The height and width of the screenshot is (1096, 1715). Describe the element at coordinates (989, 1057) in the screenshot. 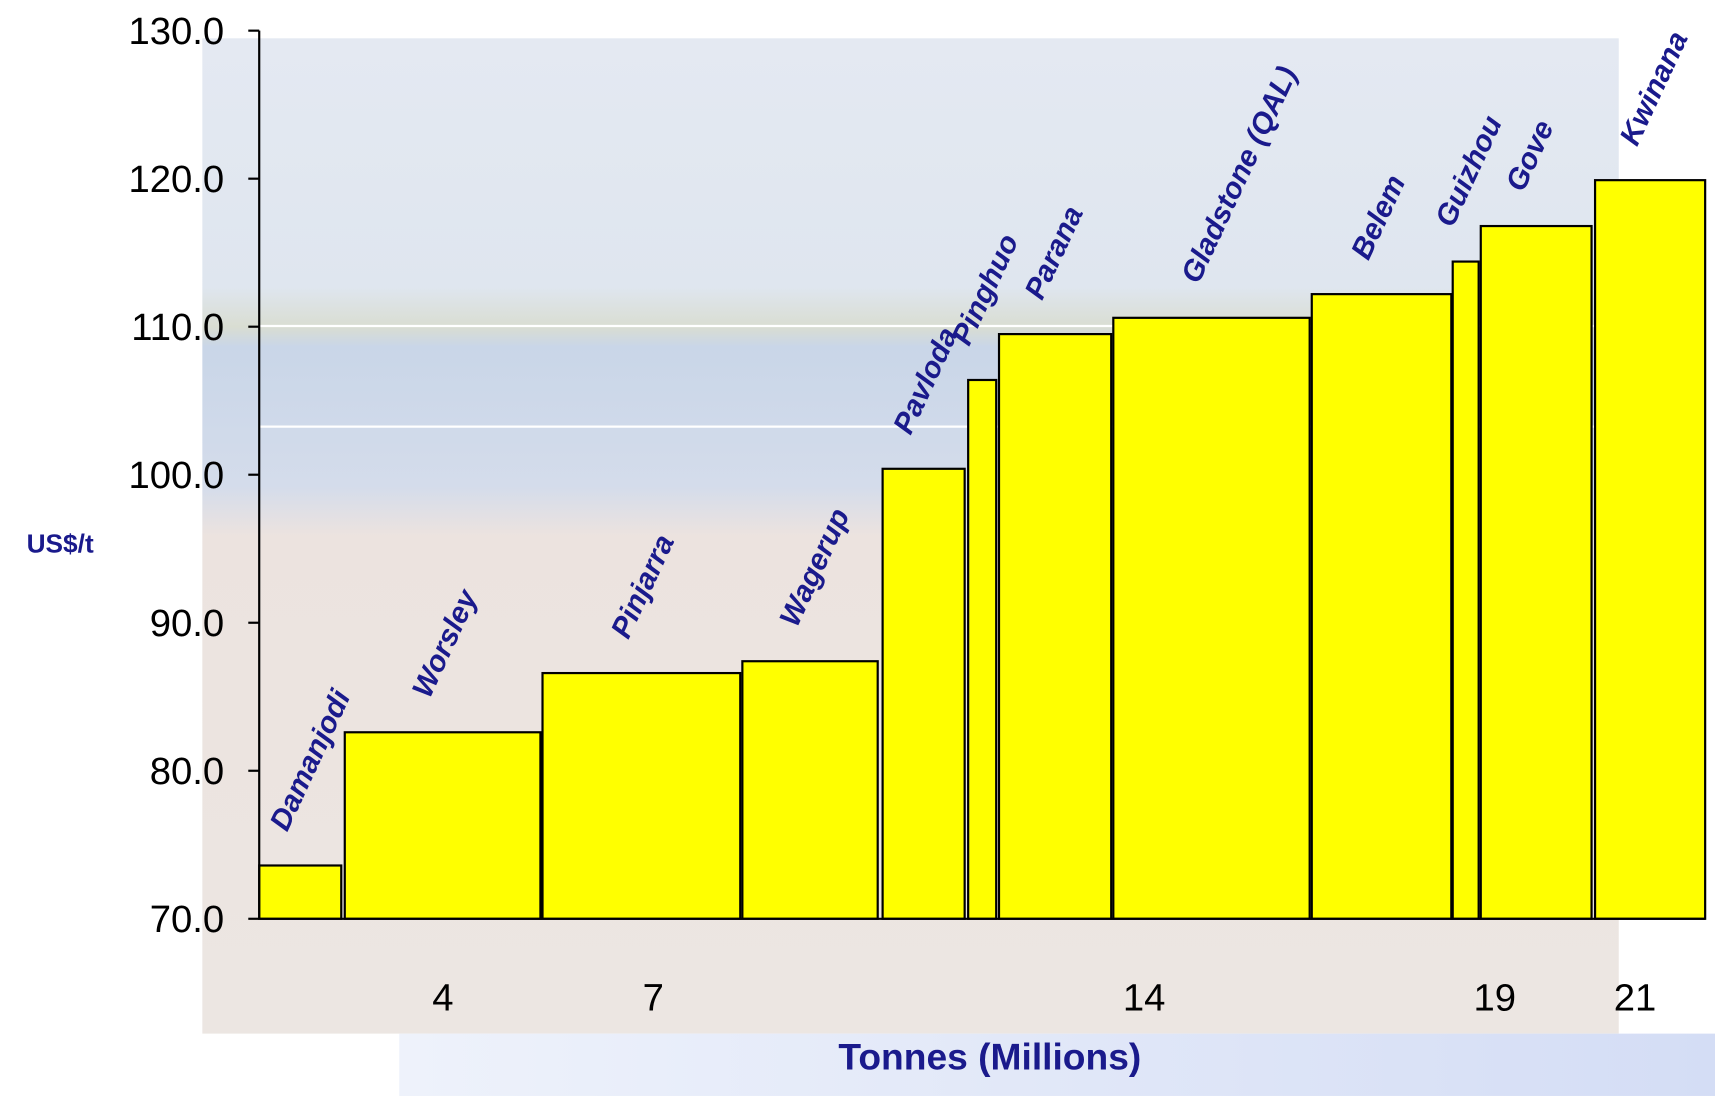

I see `x-axis-title: Tonnes (Millions)` at that location.